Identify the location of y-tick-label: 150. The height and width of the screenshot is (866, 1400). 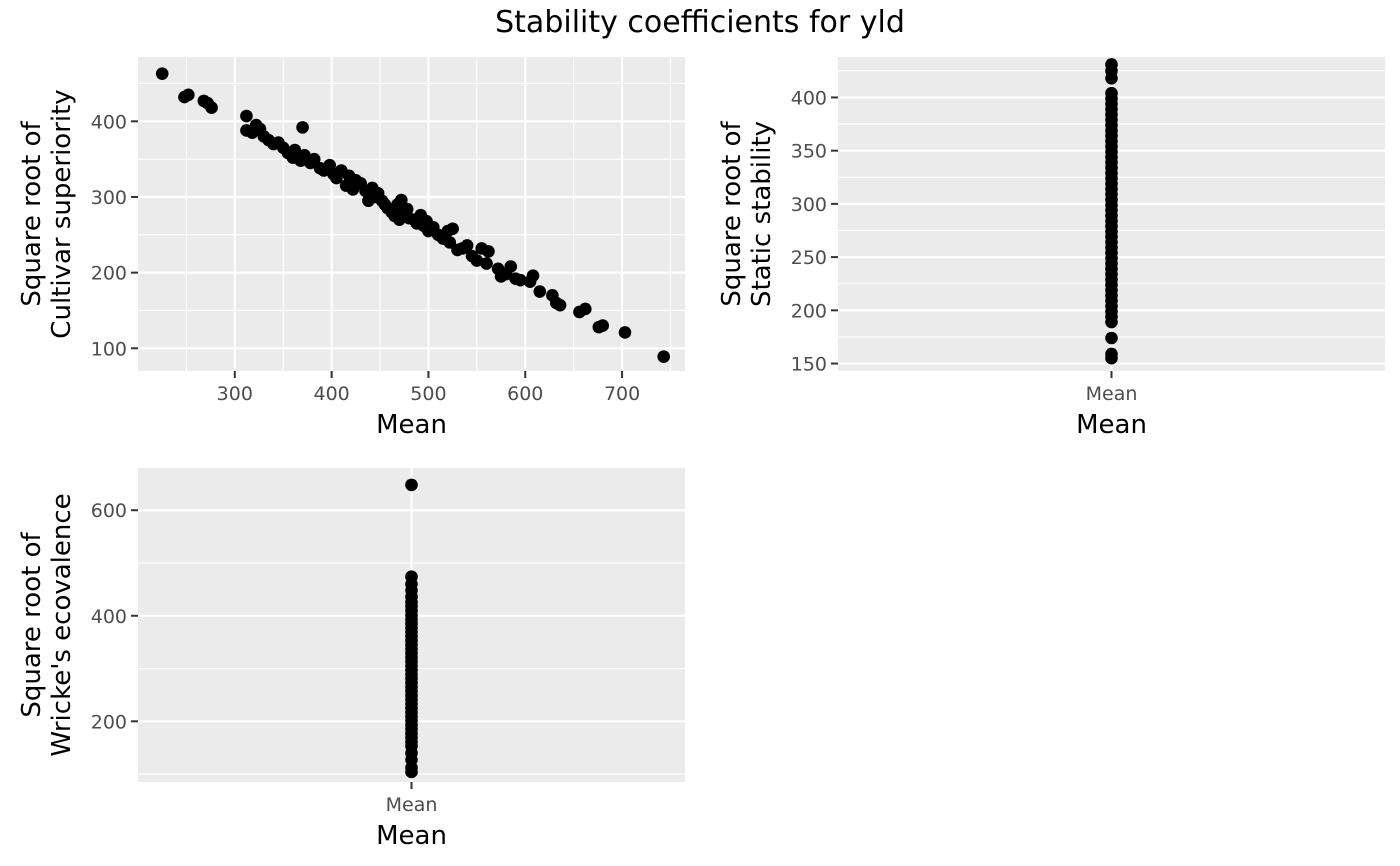
(809, 365).